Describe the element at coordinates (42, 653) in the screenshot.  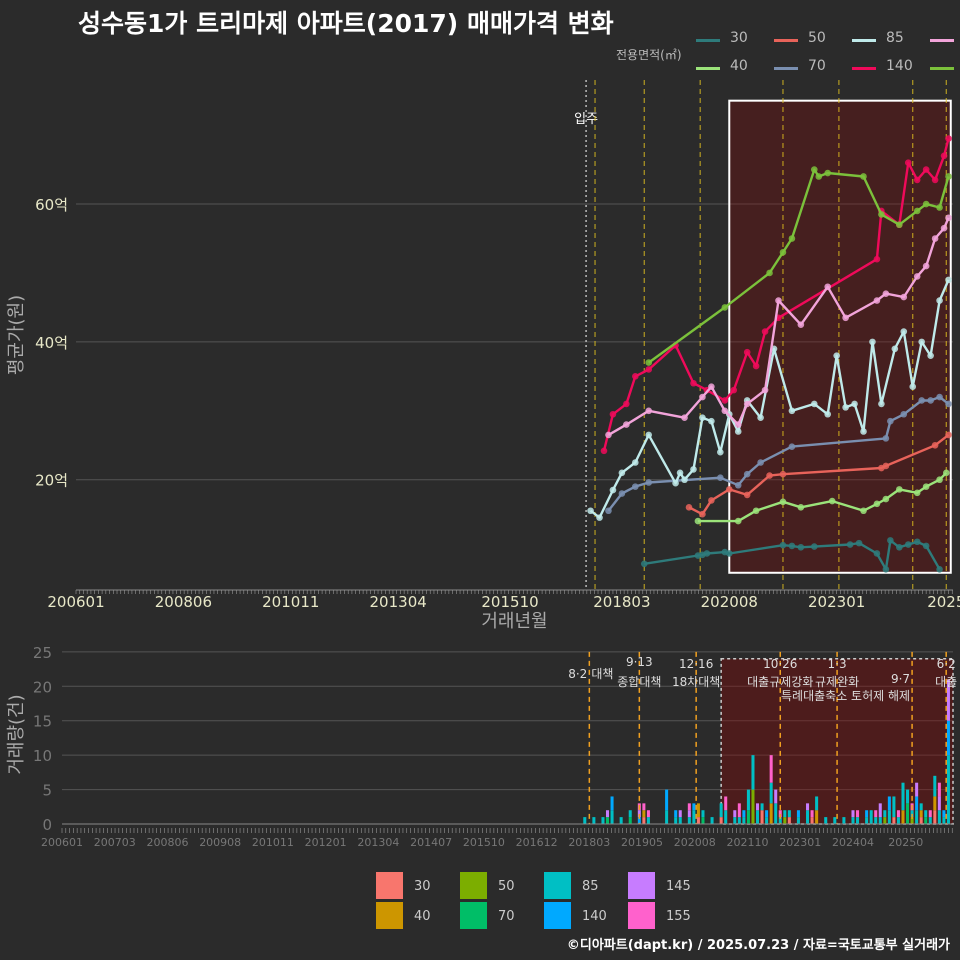
I see `volume-y-tick-25: 25` at that location.